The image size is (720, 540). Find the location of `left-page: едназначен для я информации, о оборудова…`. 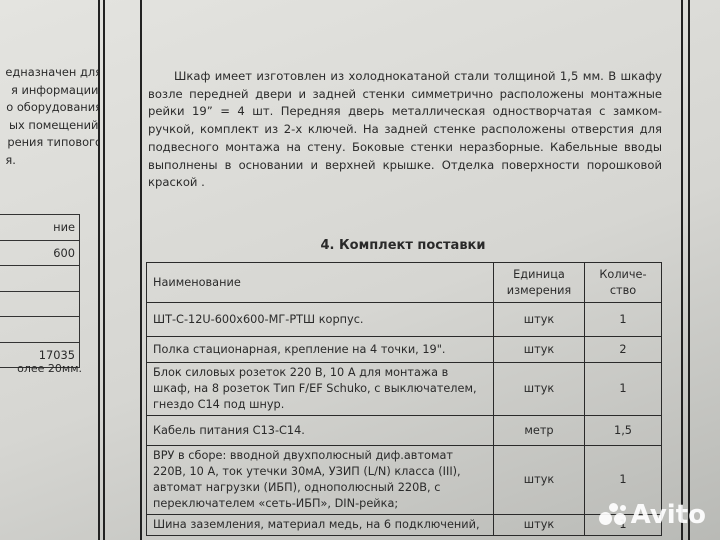

left-page: едназначен для я информации, о оборудова… is located at coordinates (50, 270).